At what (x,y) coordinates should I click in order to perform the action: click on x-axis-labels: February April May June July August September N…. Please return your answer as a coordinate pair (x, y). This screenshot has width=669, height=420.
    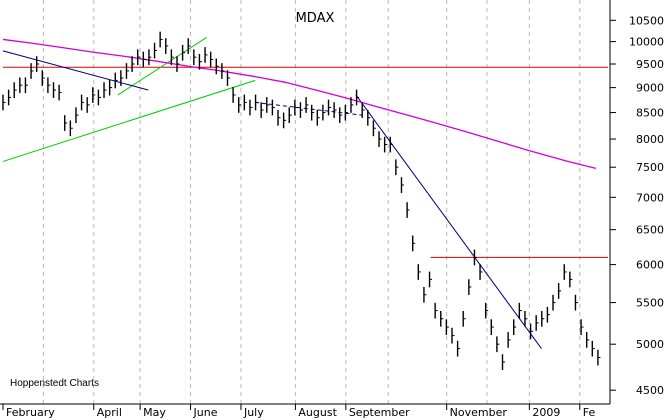
    Looking at the image, I should click on (300, 412).